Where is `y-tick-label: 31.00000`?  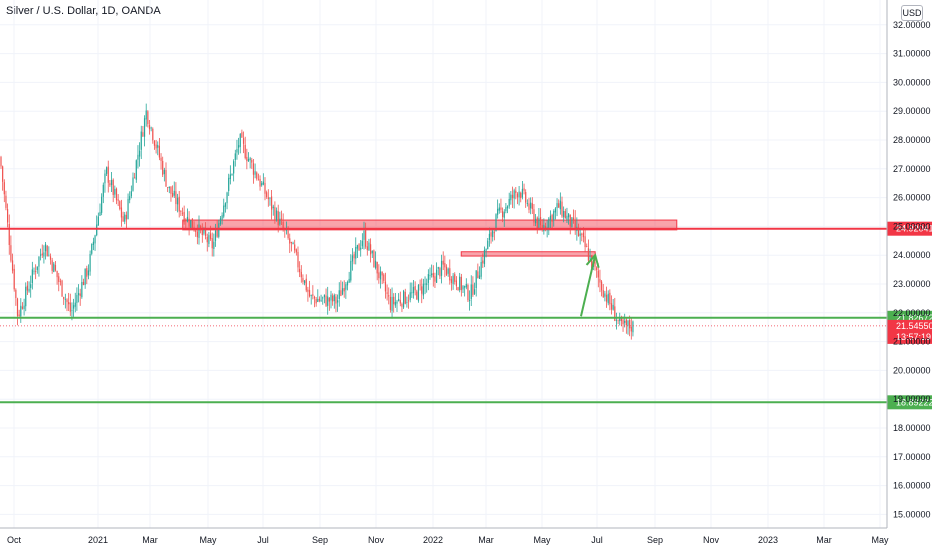 y-tick-label: 31.00000 is located at coordinates (912, 54).